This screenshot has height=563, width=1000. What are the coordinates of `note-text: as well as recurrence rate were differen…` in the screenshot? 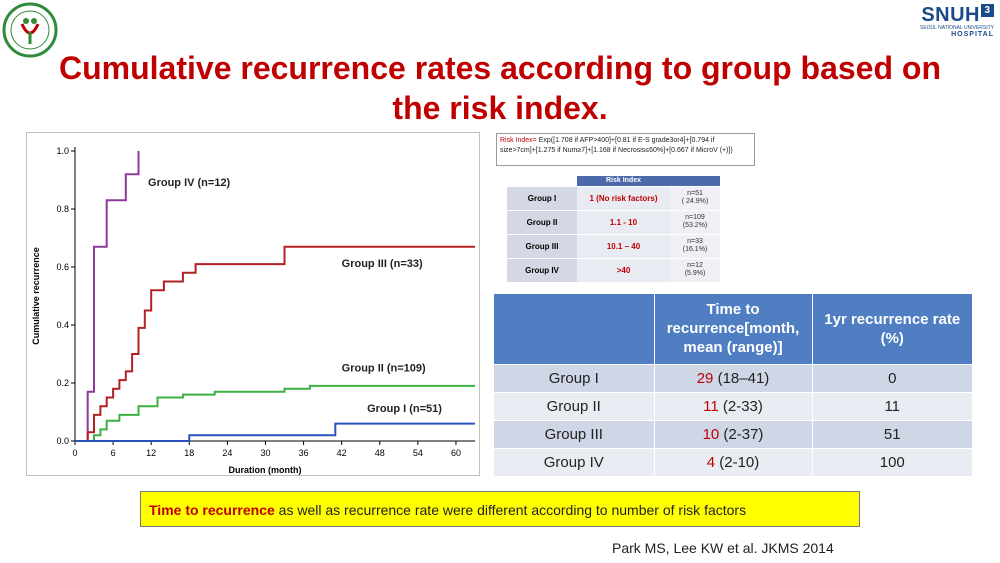 It's located at (510, 510).